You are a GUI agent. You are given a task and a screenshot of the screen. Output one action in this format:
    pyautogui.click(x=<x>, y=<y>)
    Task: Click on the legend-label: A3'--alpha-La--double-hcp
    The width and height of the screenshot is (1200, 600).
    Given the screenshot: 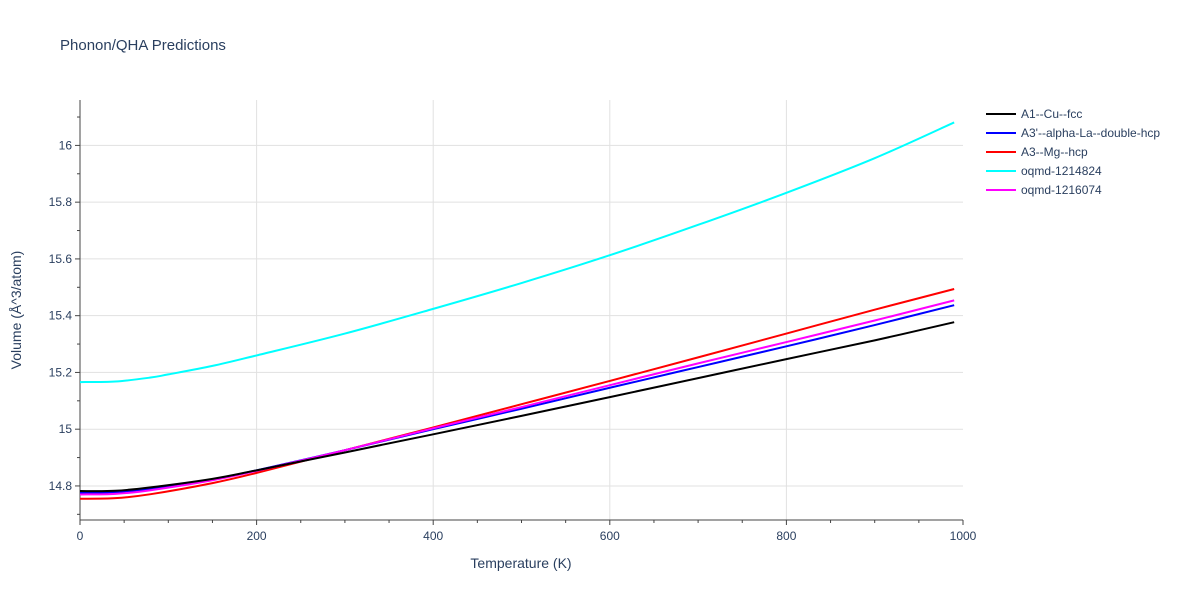 What is the action you would take?
    pyautogui.click(x=1090, y=133)
    